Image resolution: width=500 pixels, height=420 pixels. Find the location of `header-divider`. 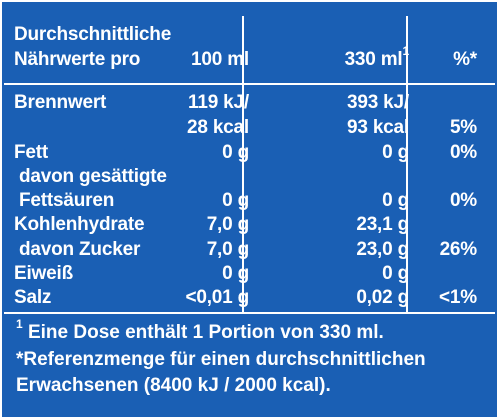

header-divider is located at coordinates (249, 84).